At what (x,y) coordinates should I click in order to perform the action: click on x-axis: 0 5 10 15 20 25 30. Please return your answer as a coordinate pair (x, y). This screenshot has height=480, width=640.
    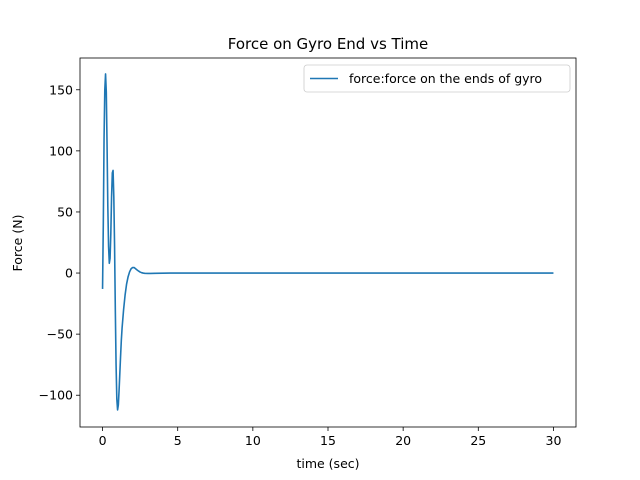
    Looking at the image, I should click on (330, 437).